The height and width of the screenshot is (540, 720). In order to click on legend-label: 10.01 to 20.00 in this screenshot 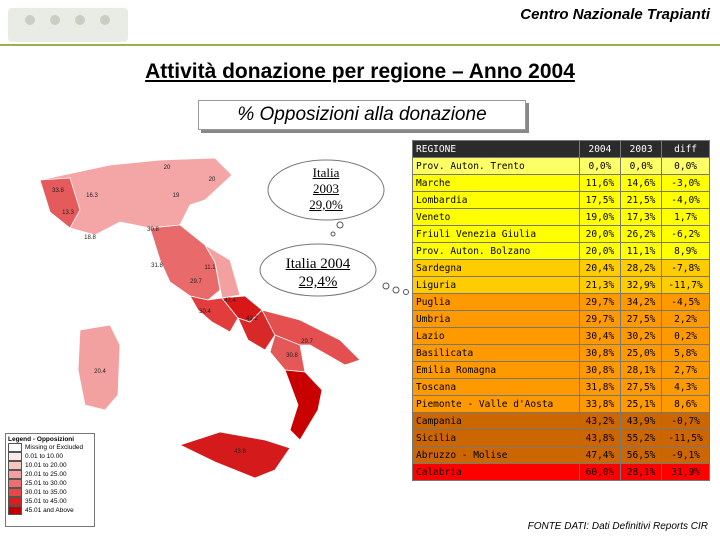, I will do `click(46, 465)`.